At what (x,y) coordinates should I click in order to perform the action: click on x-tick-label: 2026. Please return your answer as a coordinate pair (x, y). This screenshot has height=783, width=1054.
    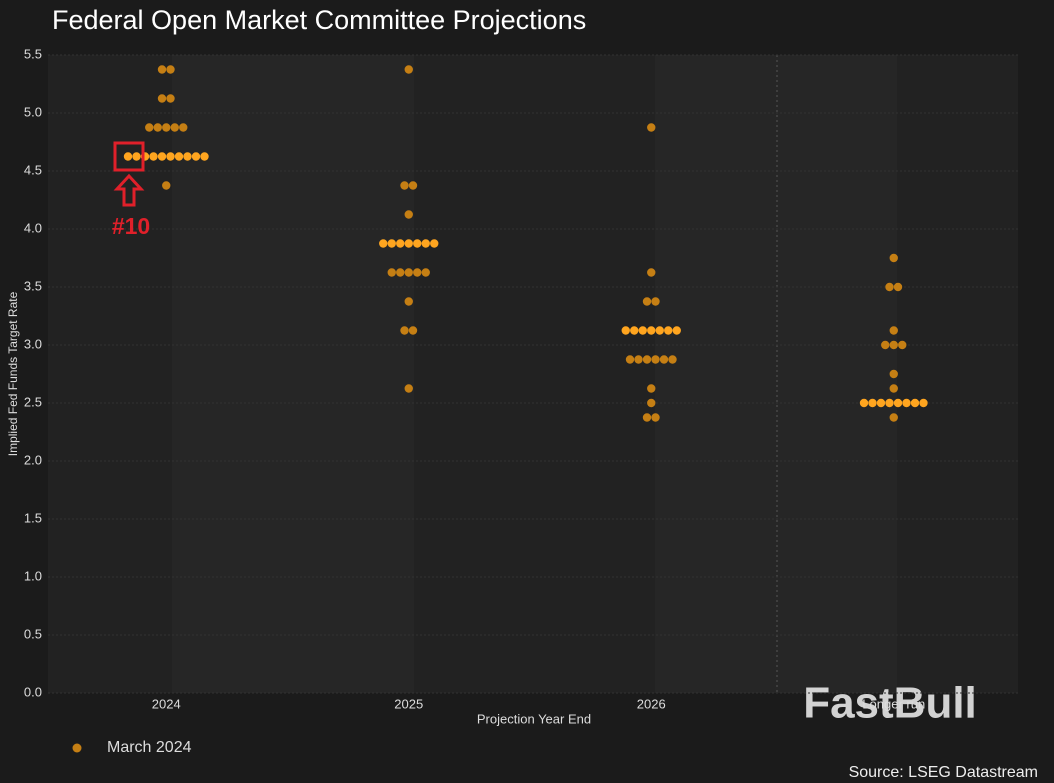
    Looking at the image, I should click on (651, 703).